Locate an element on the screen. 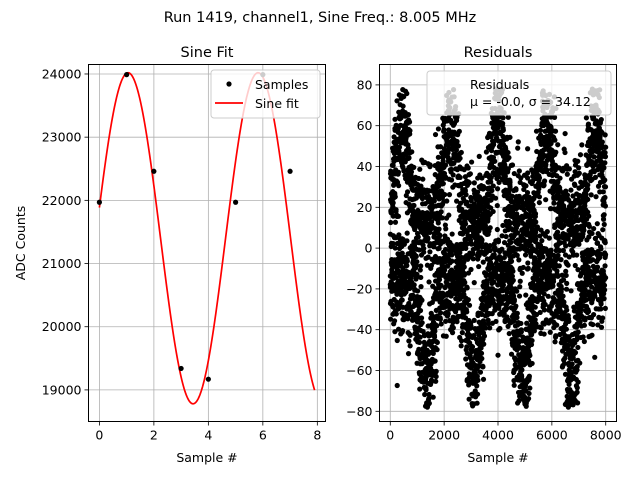  y-tick-label: −40 is located at coordinates (359, 329).